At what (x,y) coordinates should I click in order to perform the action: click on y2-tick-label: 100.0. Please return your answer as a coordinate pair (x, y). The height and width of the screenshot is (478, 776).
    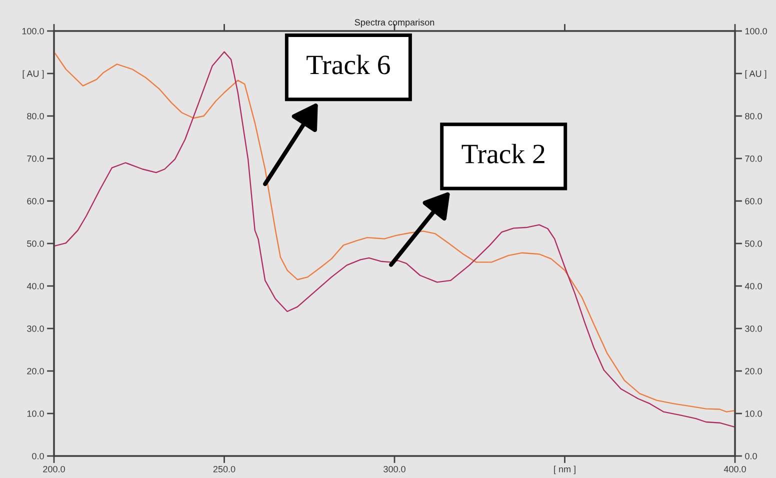
    Looking at the image, I should click on (756, 31).